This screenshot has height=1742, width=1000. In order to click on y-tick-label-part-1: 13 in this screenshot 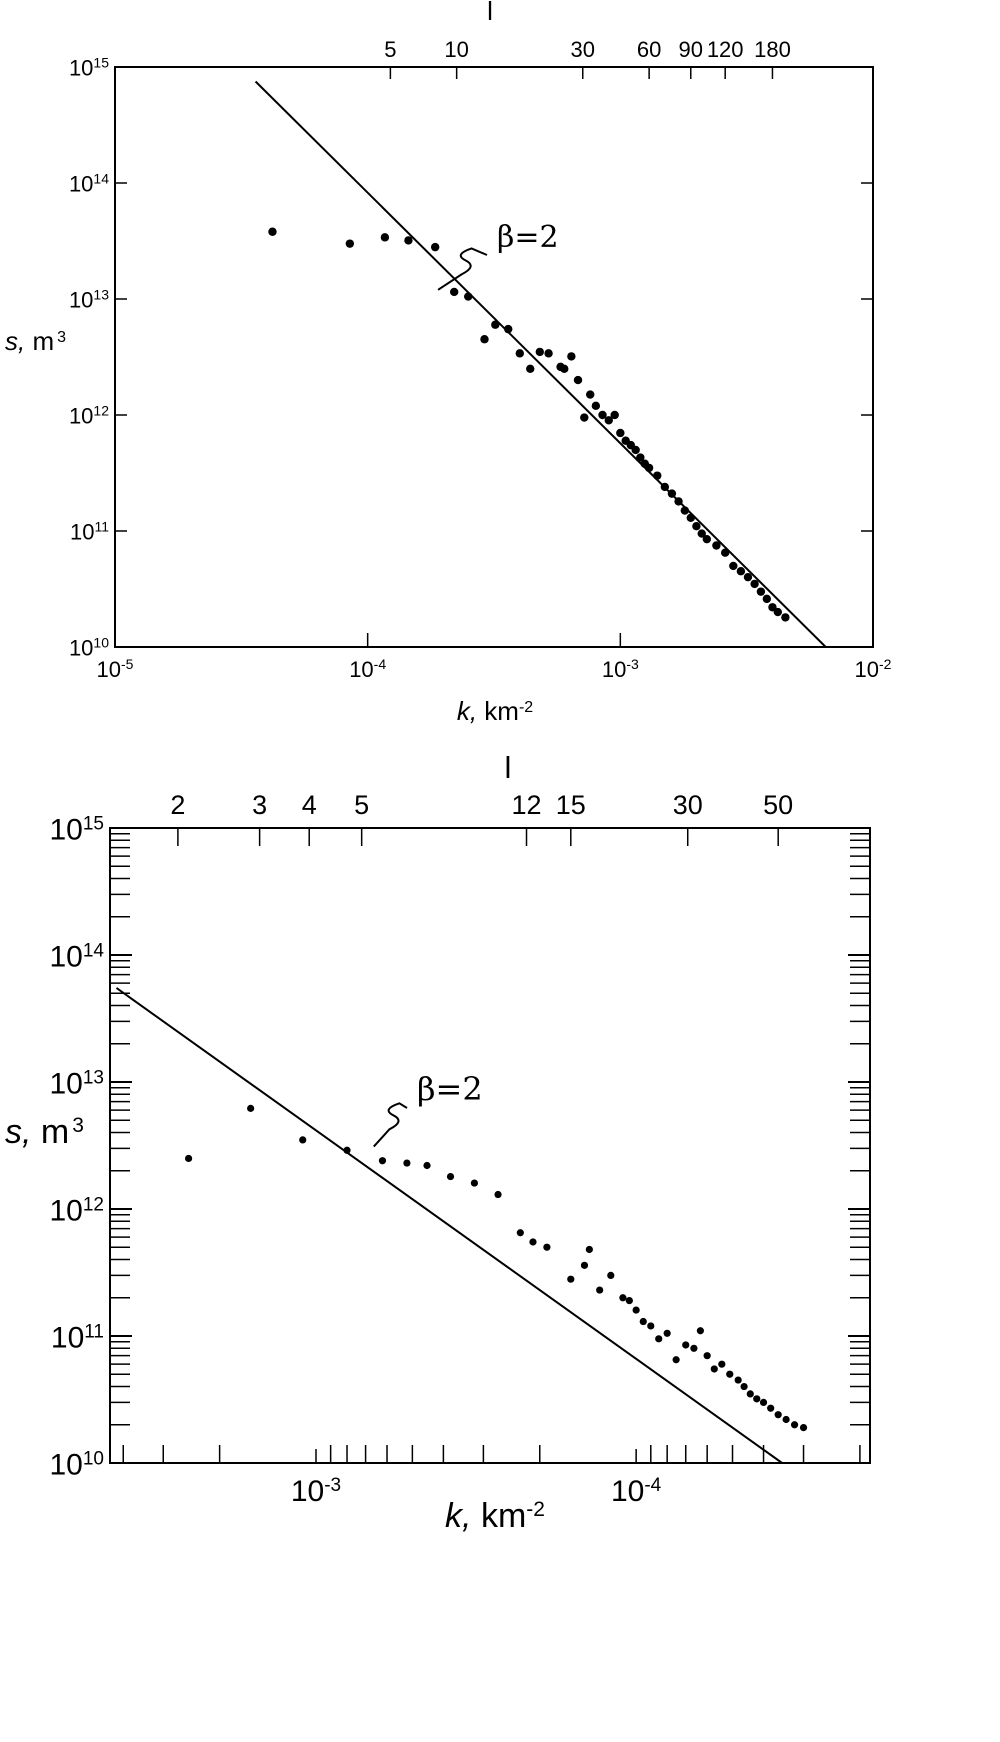, I will do `click(93, 1077)`.